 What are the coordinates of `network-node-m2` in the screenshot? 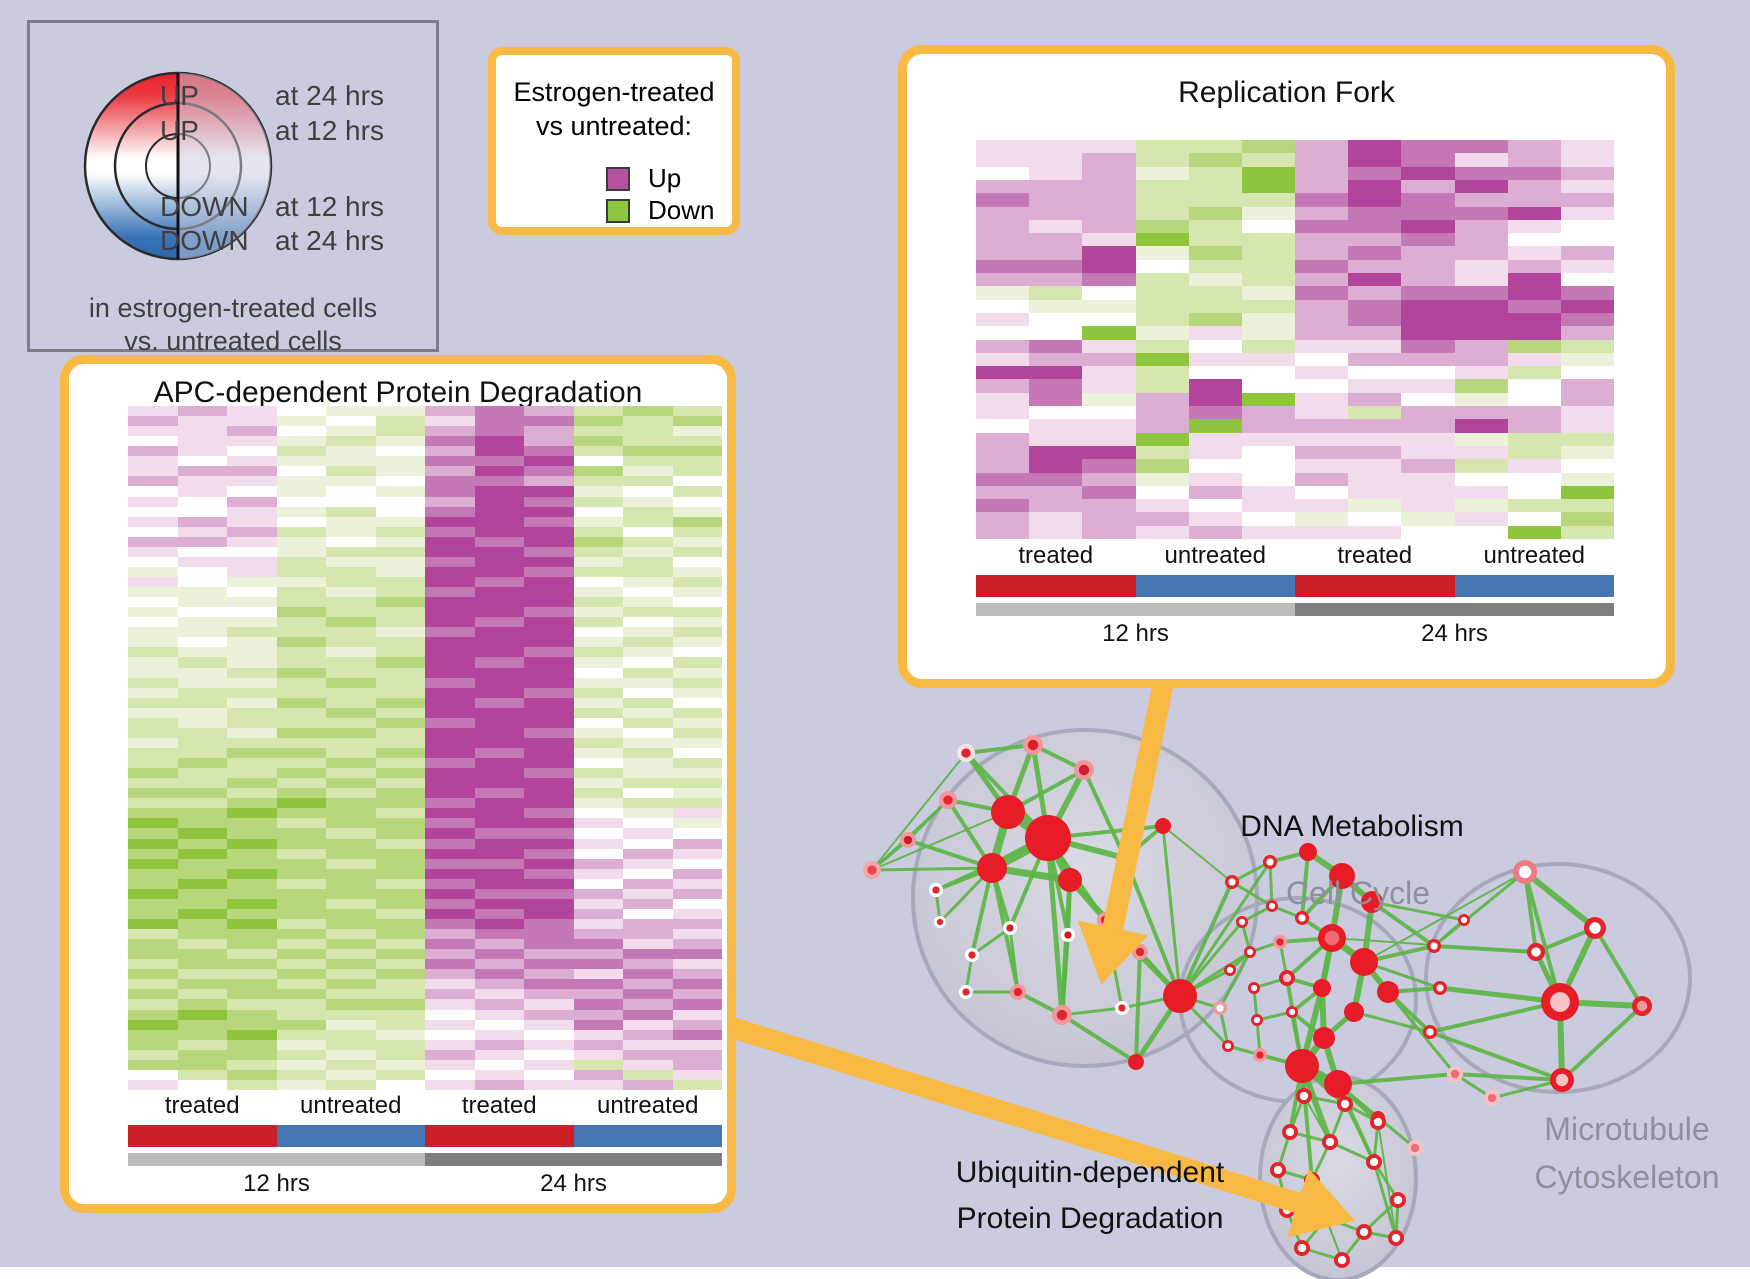 It's located at (1595, 928).